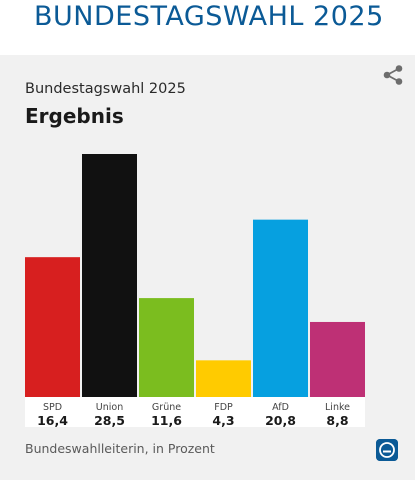 This screenshot has width=415, height=480. Describe the element at coordinates (393, 75) in the screenshot. I see `share-icon` at that location.